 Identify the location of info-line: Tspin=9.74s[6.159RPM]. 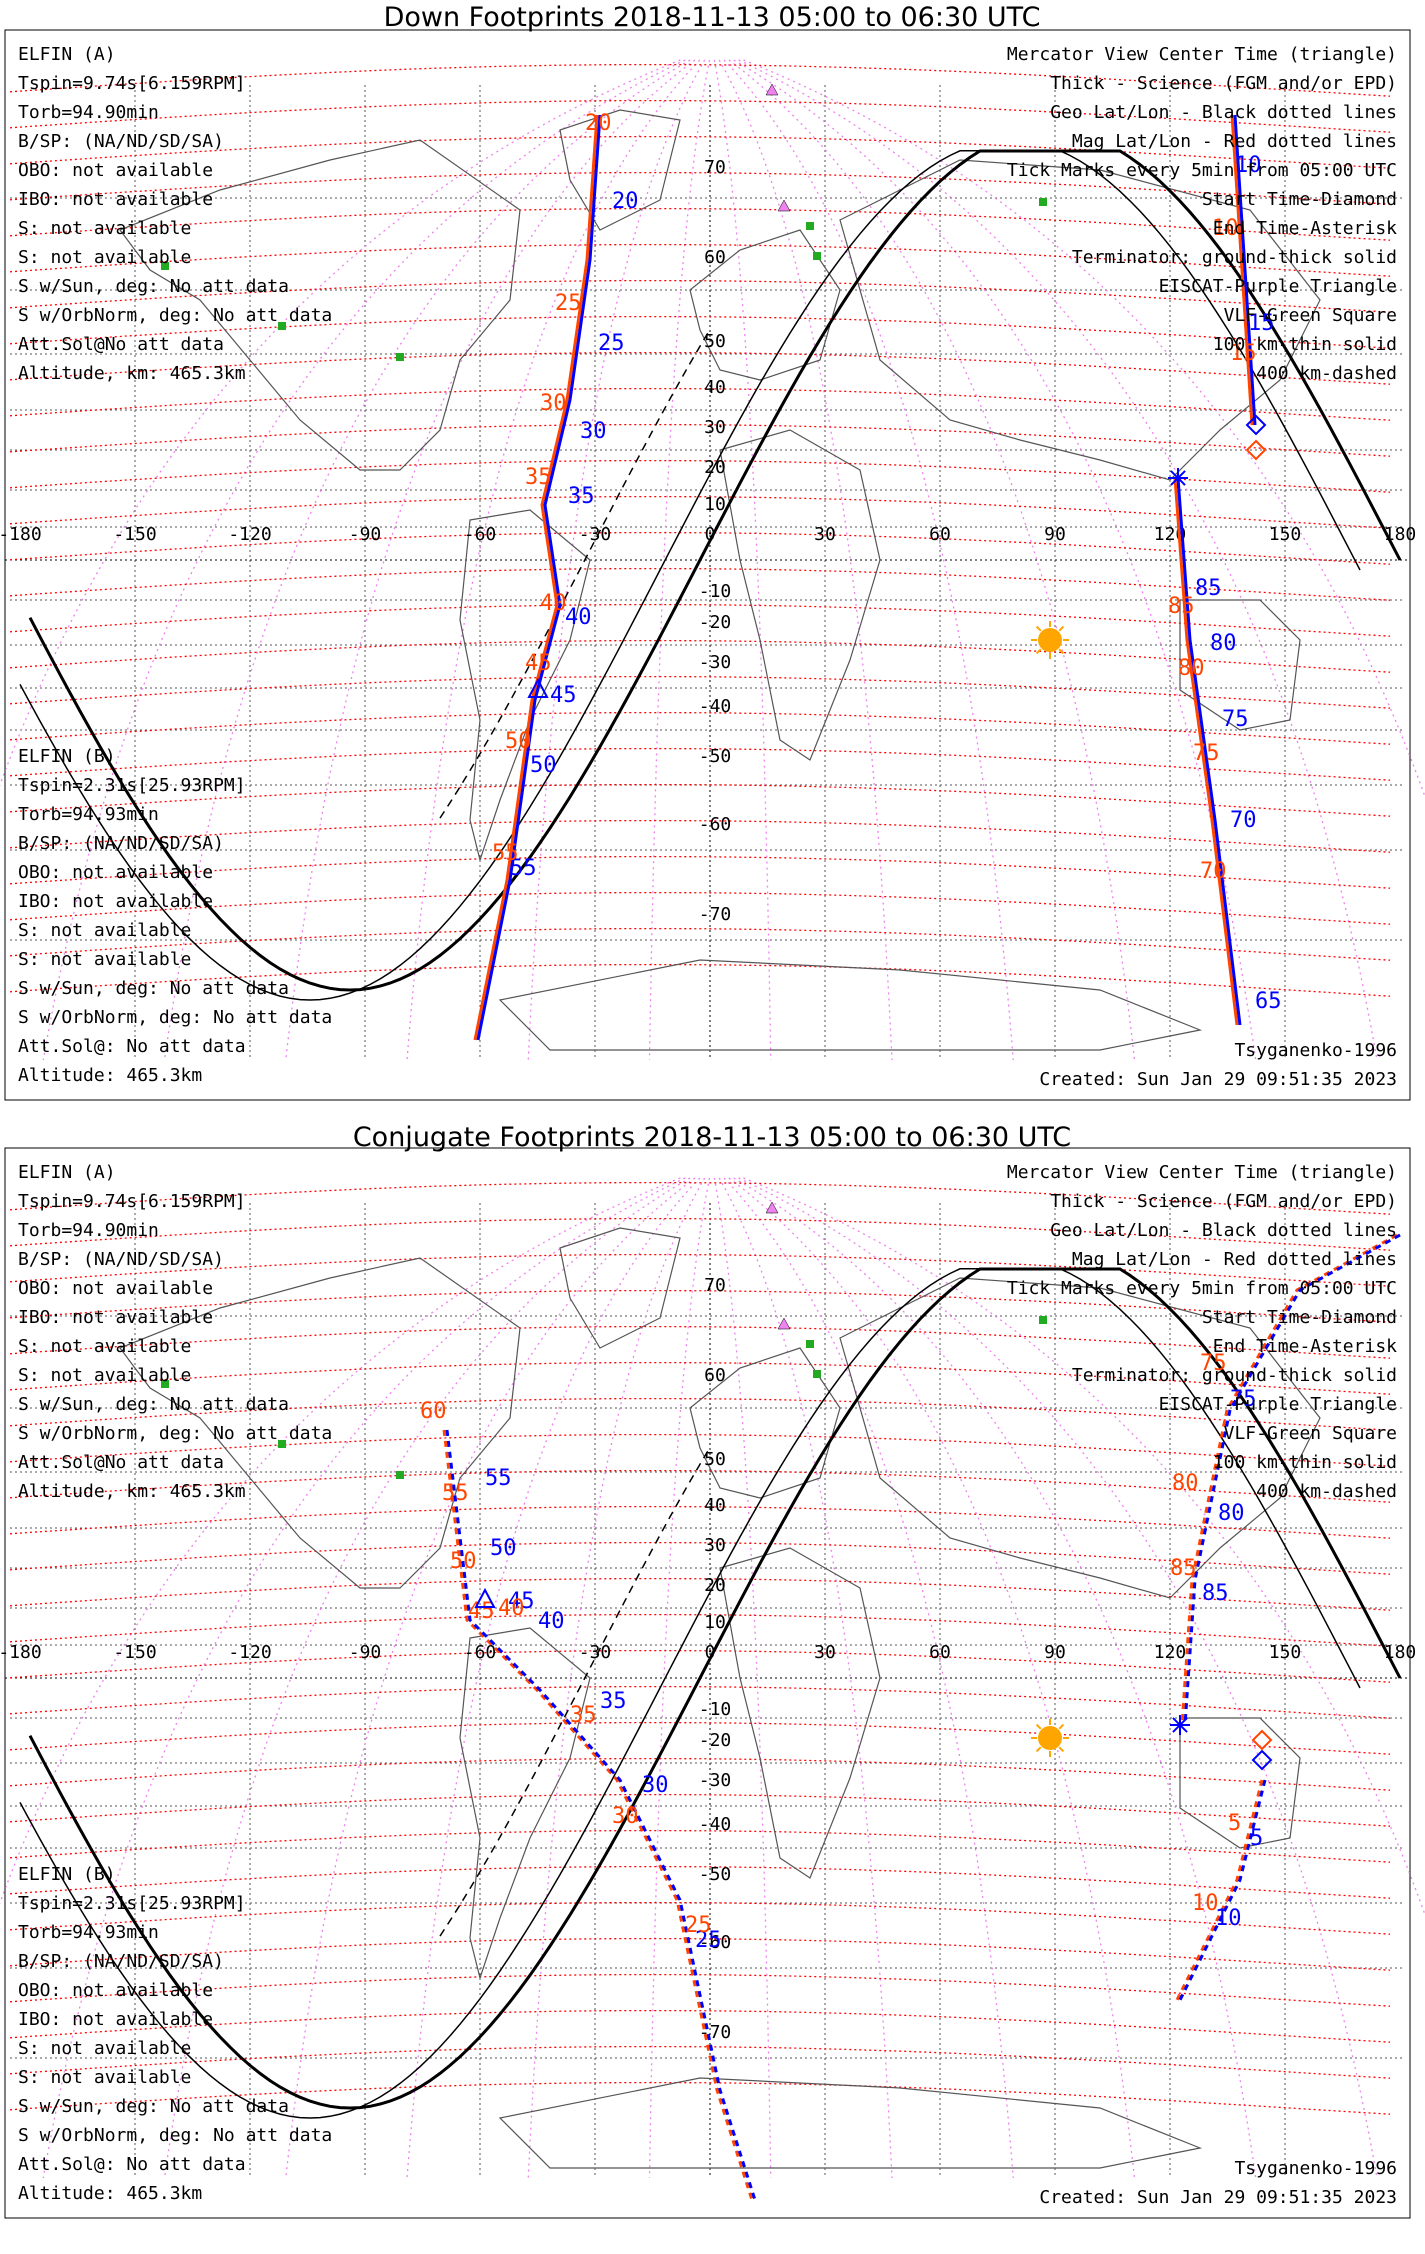
(132, 83).